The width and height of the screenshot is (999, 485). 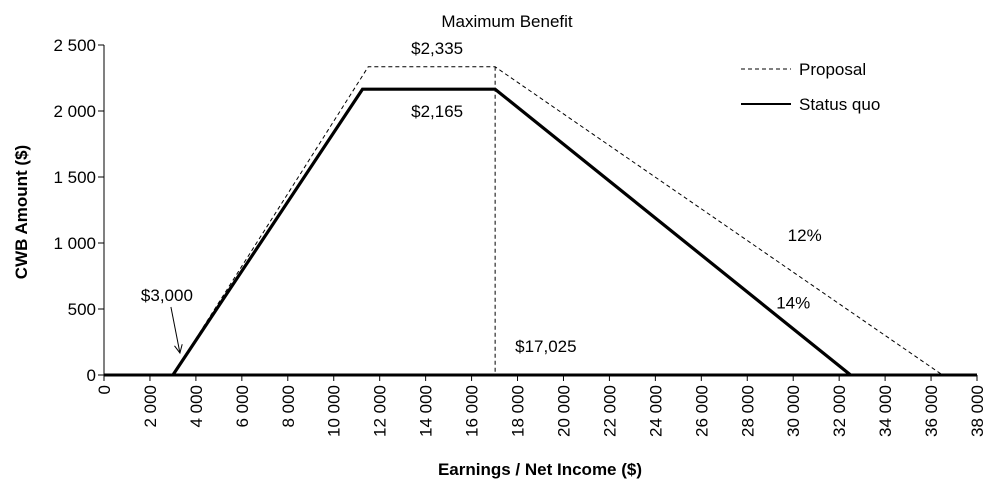 I want to click on x-tick-label: 20 000, so click(x=563, y=411).